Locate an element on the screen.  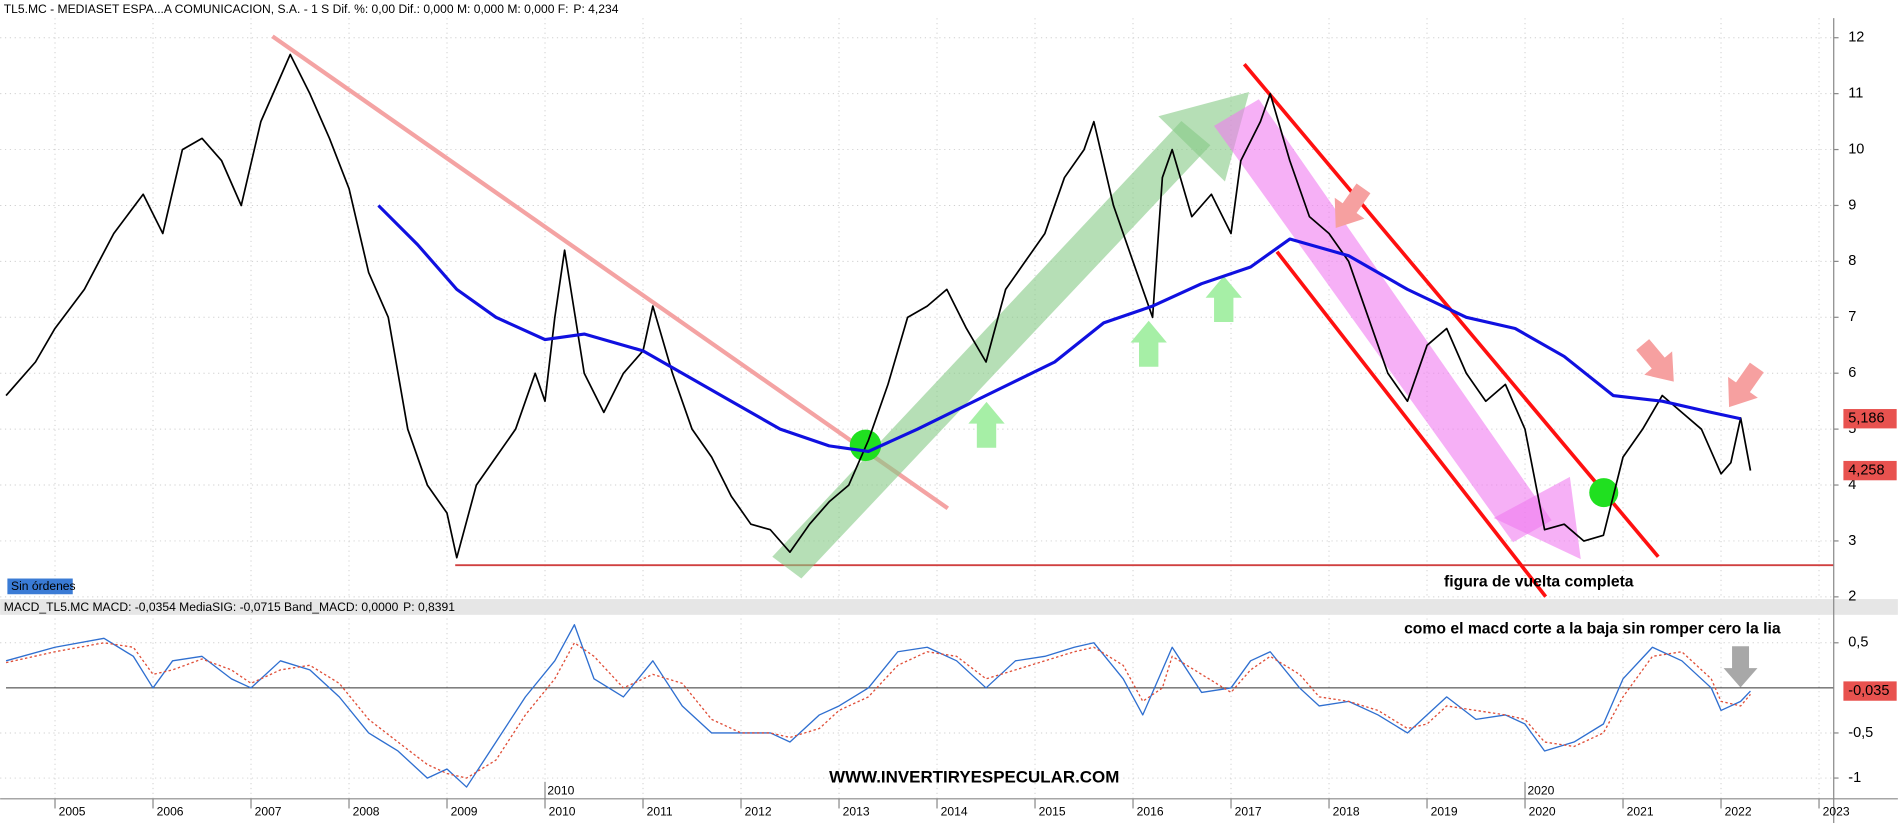
x-tick-label: 2021 is located at coordinates (1640, 811).